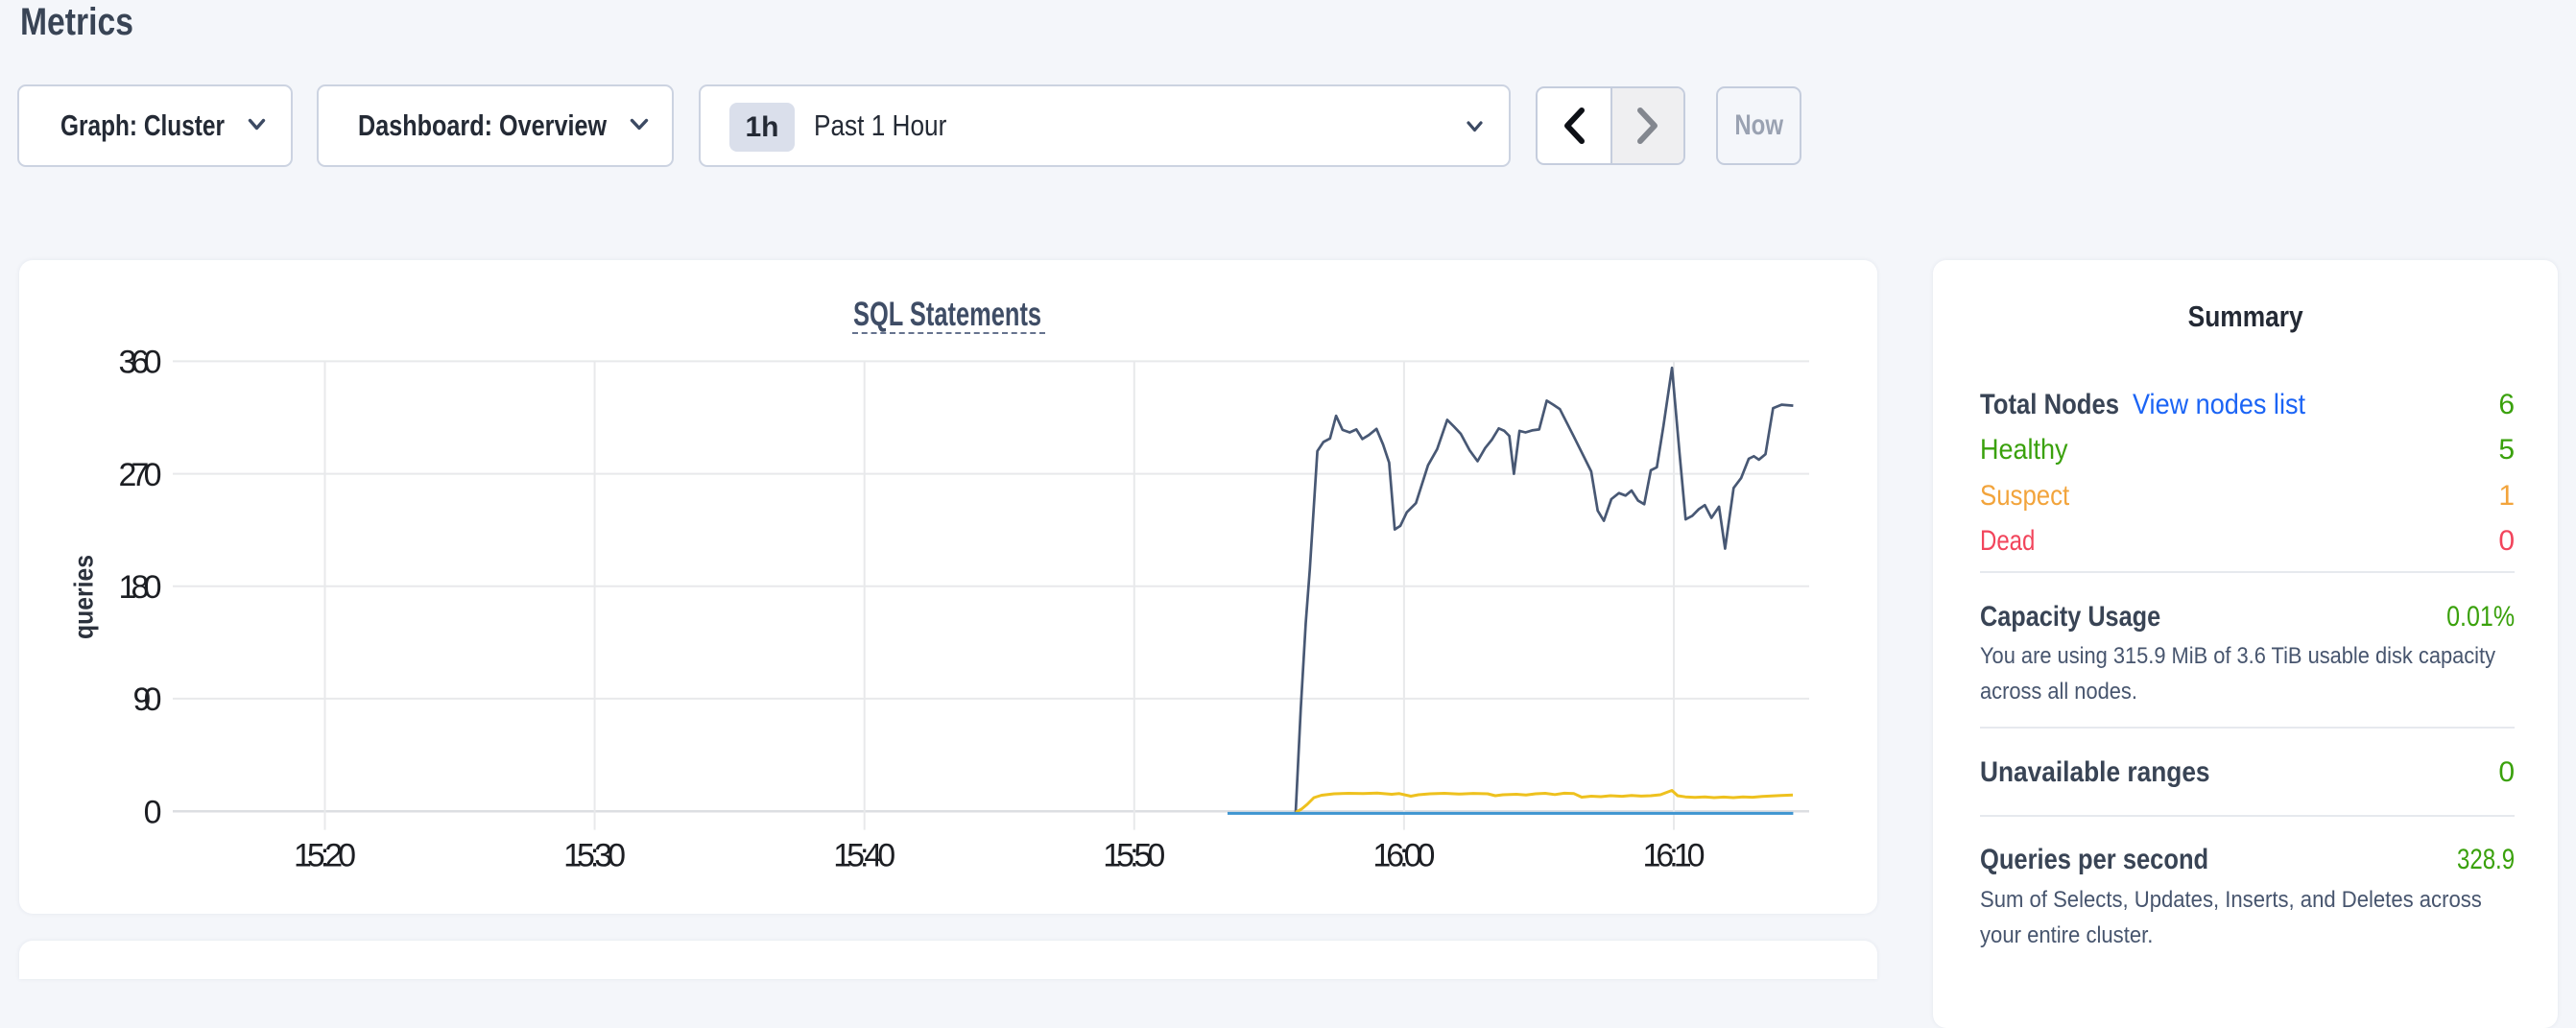 This screenshot has width=2576, height=1028. I want to click on svg-text: 270, so click(140, 475).